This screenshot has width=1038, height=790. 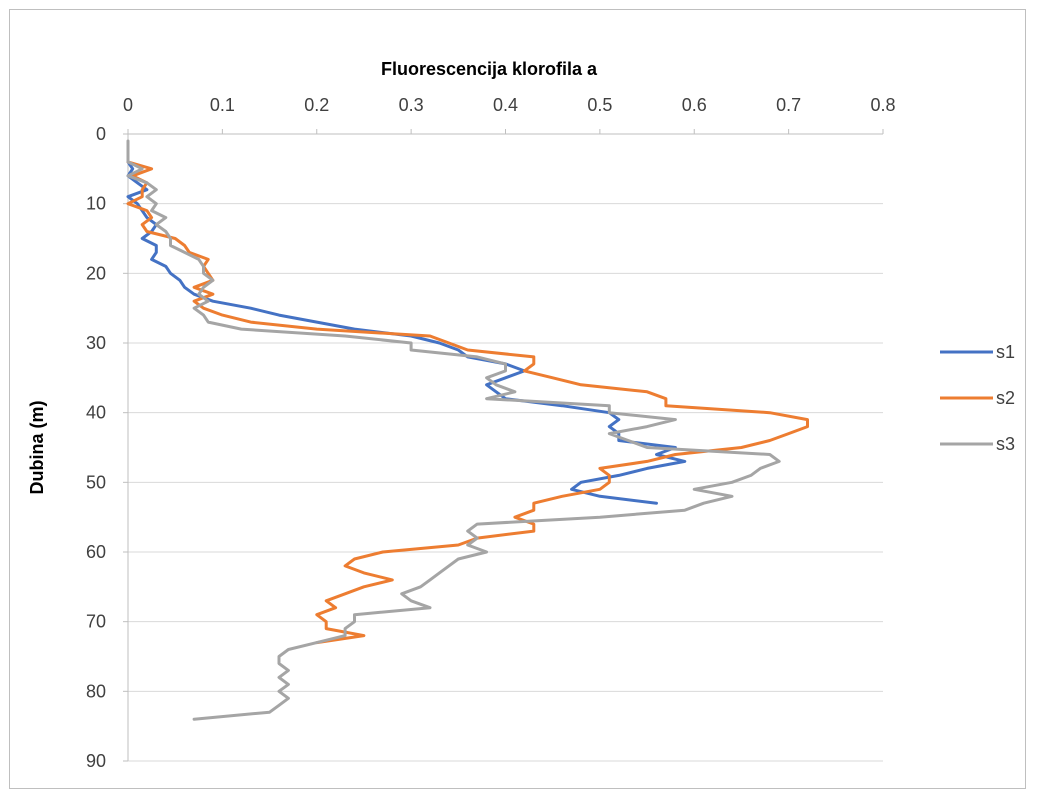 I want to click on legend-label-s1: s1, so click(x=1005, y=352).